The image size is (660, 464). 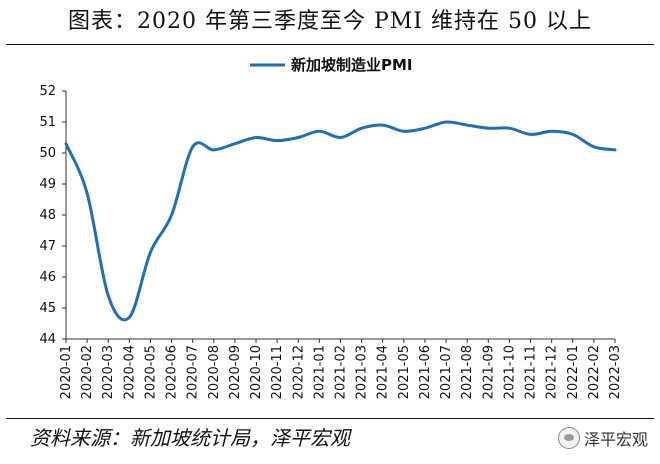 I want to click on footer-rule, so click(x=330, y=418).